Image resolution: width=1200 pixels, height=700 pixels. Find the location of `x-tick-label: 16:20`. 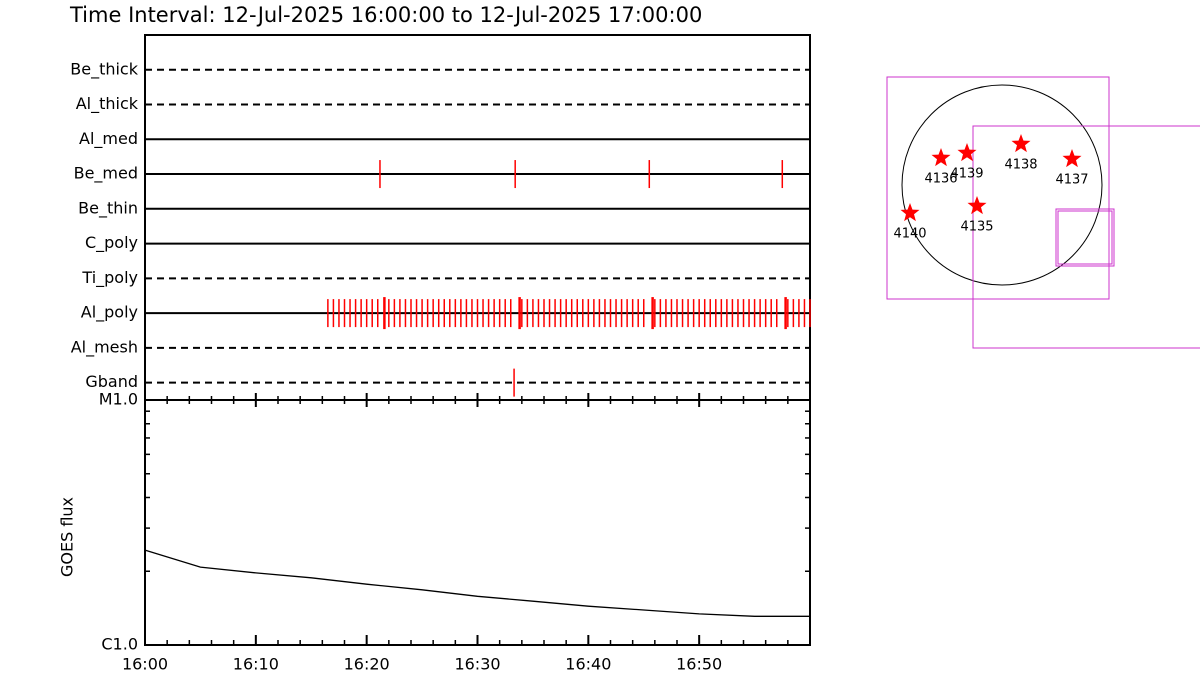

x-tick-label: 16:20 is located at coordinates (367, 664).